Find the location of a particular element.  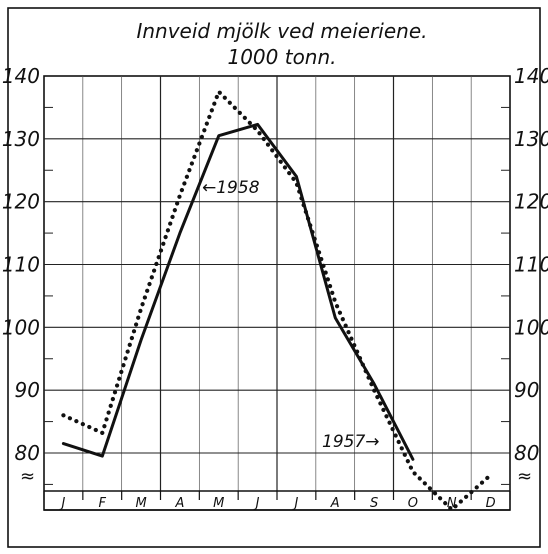

y-tick-label-right: 90 is located at coordinates (526, 390).